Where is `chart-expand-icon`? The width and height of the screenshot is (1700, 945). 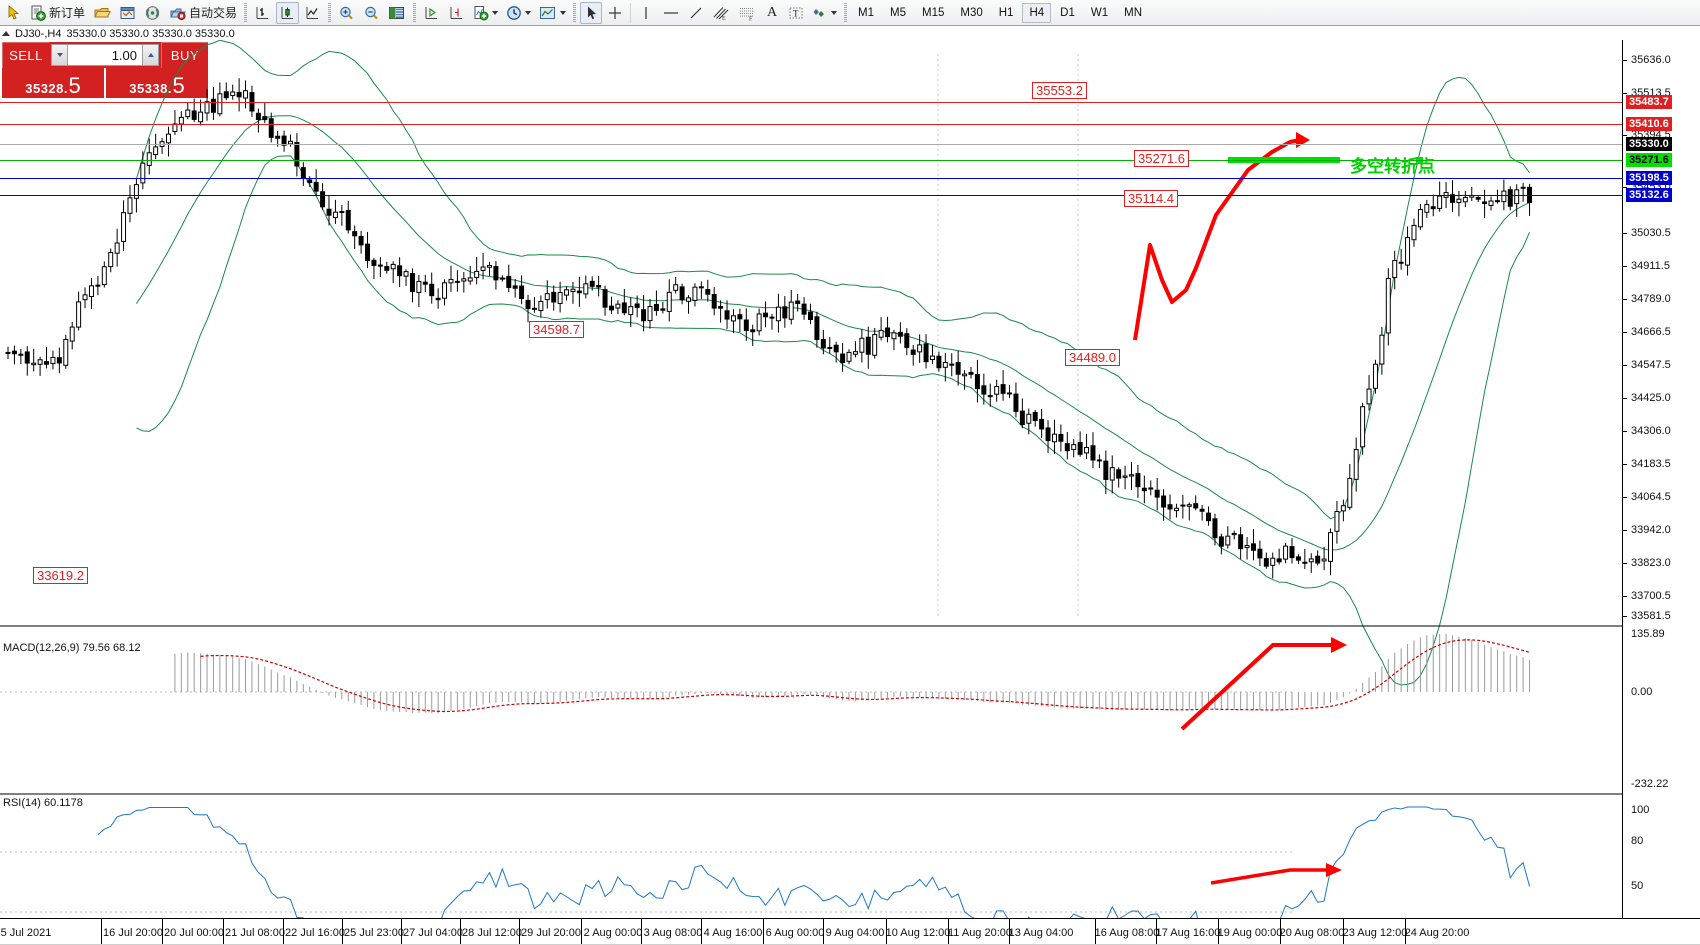 chart-expand-icon is located at coordinates (6, 33).